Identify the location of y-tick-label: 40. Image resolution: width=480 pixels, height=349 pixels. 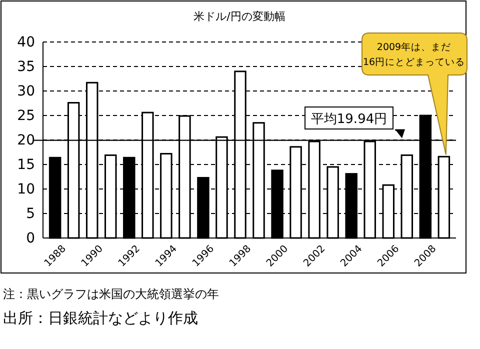
(26, 42).